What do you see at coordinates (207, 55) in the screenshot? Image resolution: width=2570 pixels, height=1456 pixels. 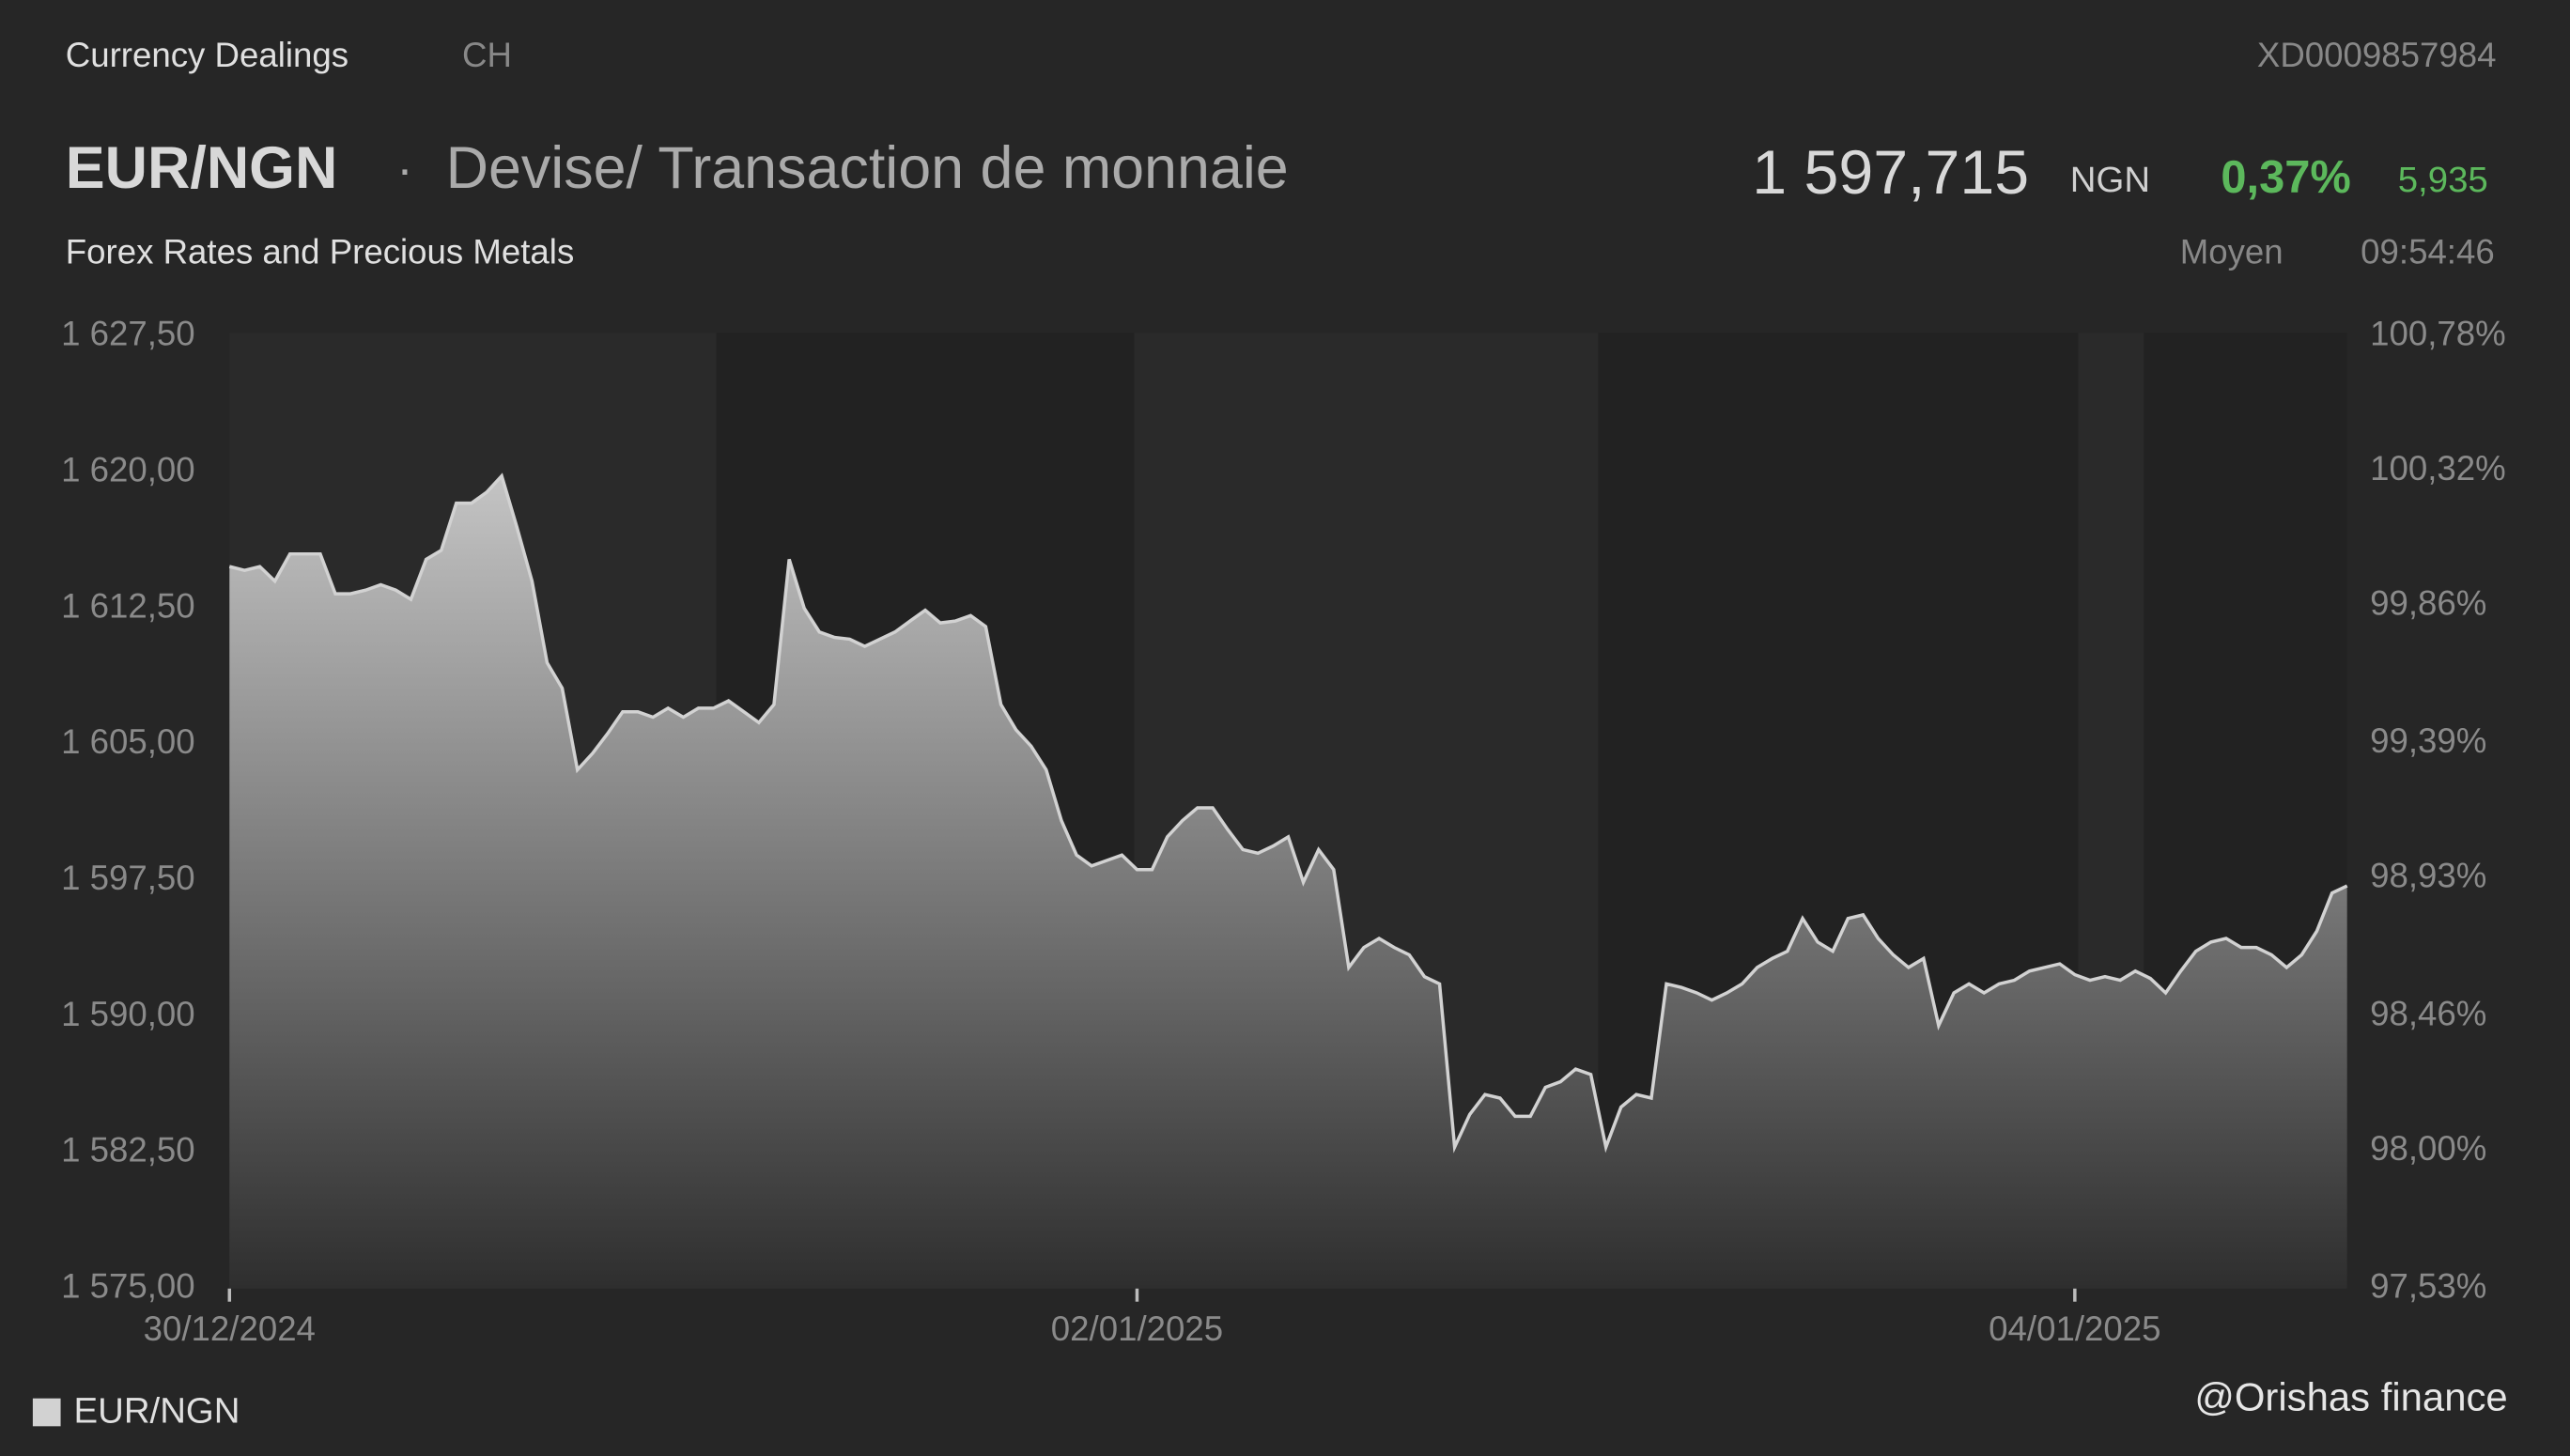 I see `section: Currency Dealings` at bounding box center [207, 55].